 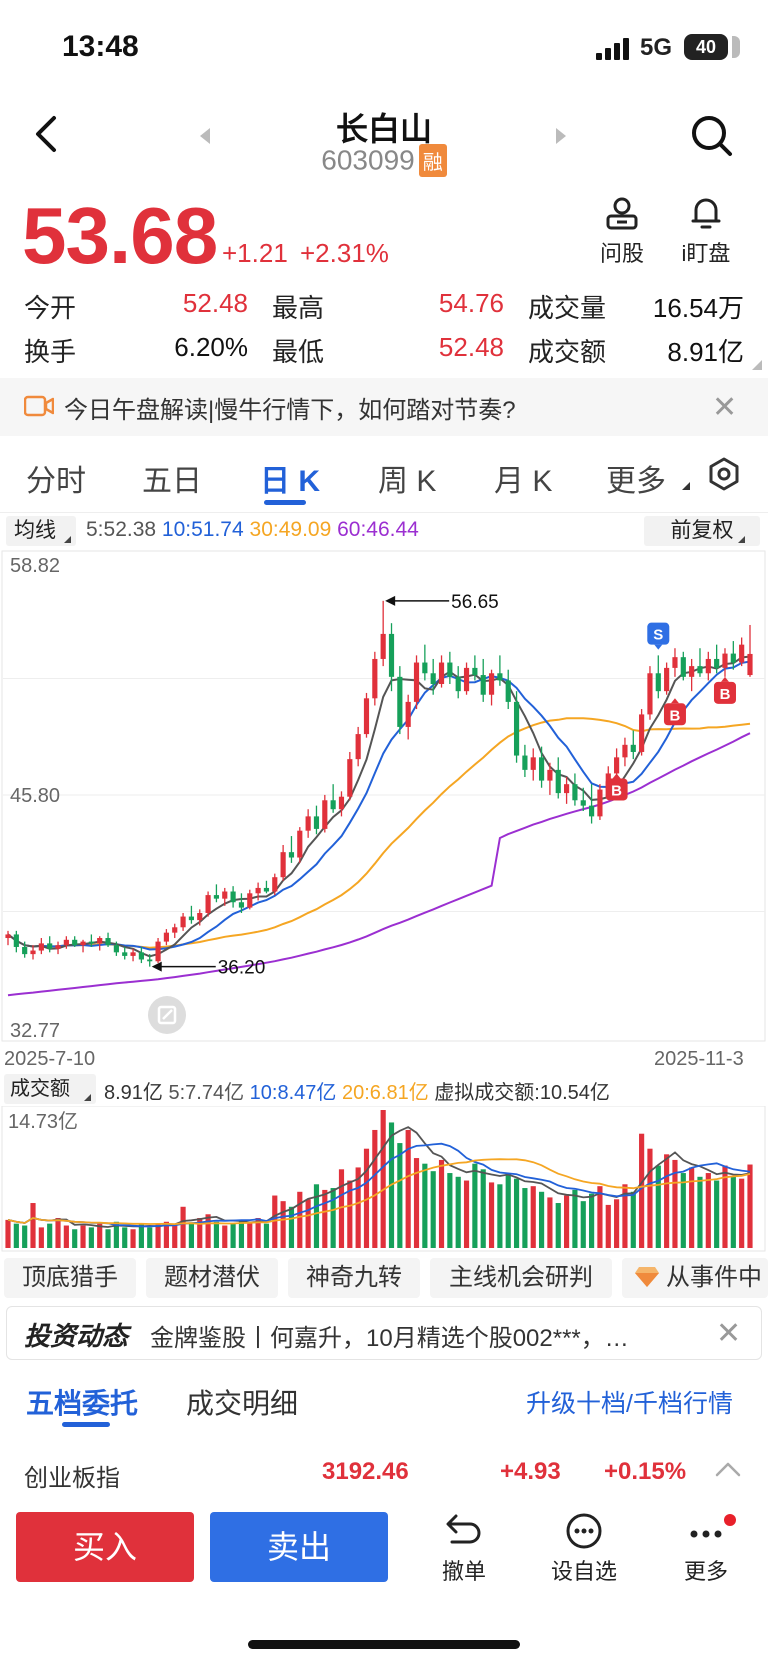 What do you see at coordinates (463, 1571) in the screenshot?
I see `cancel-order-label: 撤单` at bounding box center [463, 1571].